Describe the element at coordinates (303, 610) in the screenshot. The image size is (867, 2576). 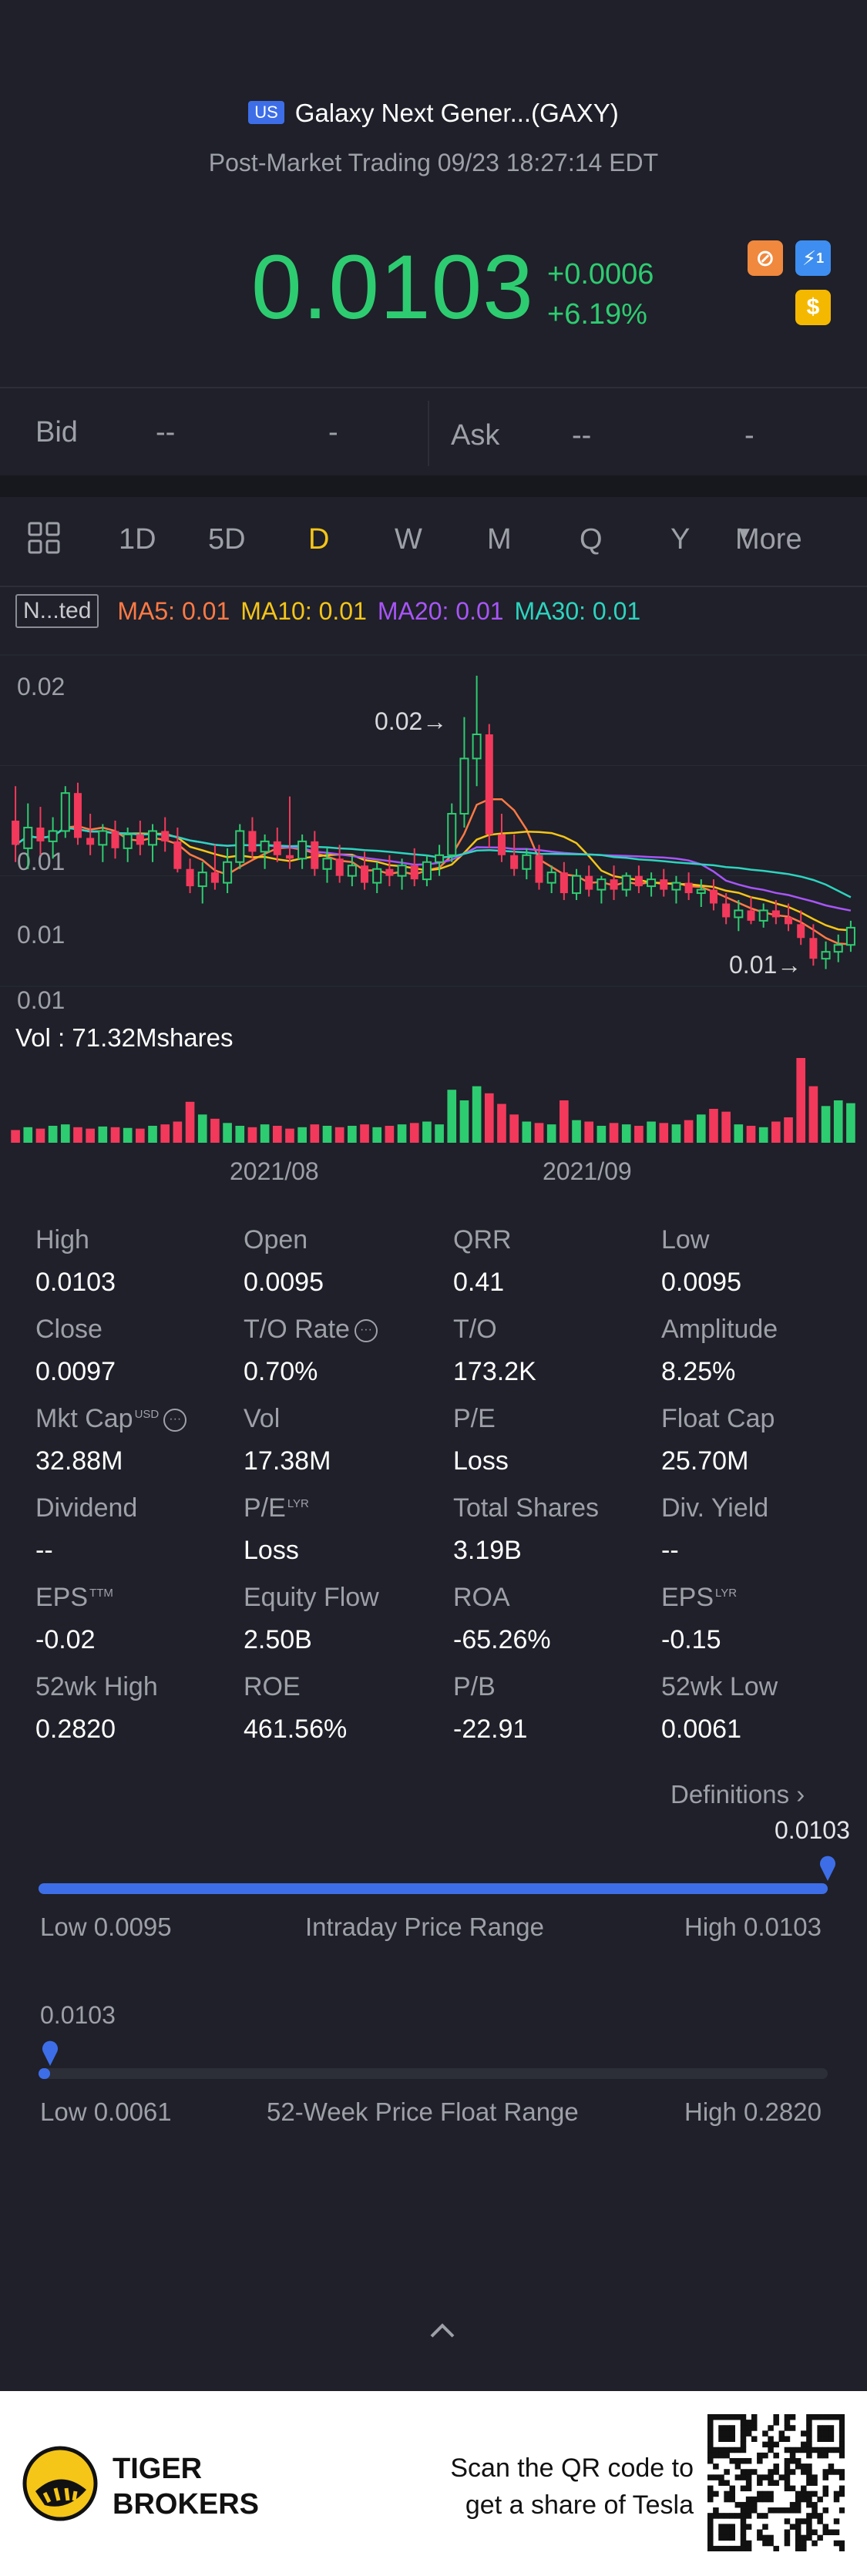
I see `ma10-label: MA10: 0.01` at that location.